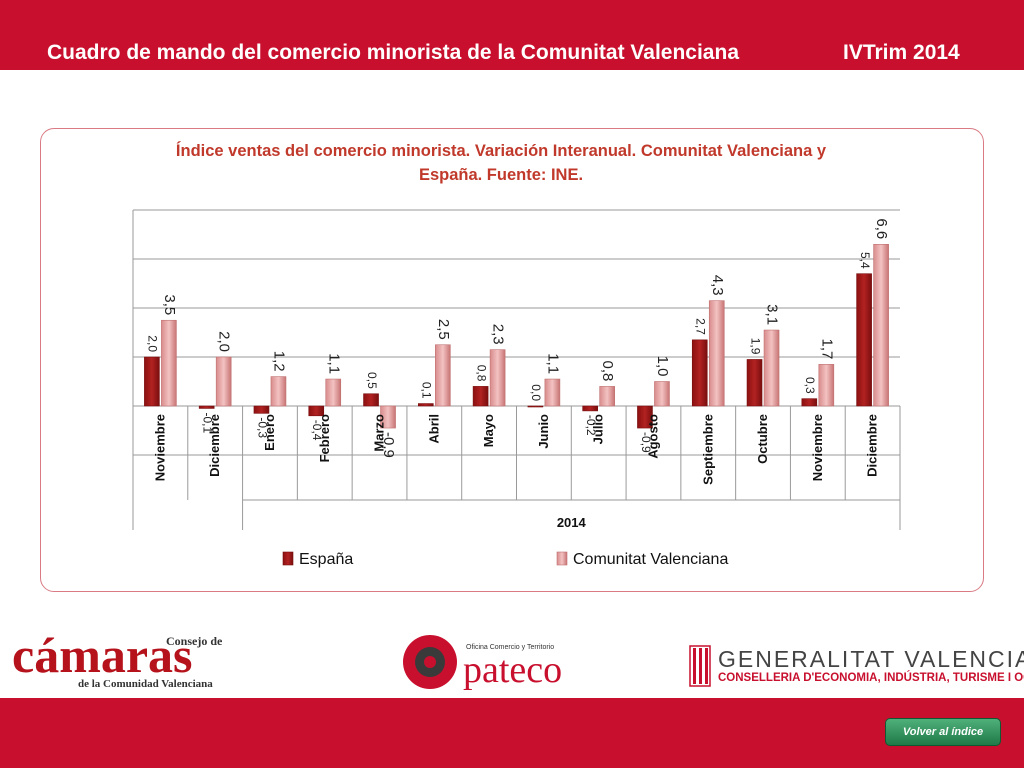  What do you see at coordinates (700, 666) in the screenshot?
I see `generalitat-shield-icon` at bounding box center [700, 666].